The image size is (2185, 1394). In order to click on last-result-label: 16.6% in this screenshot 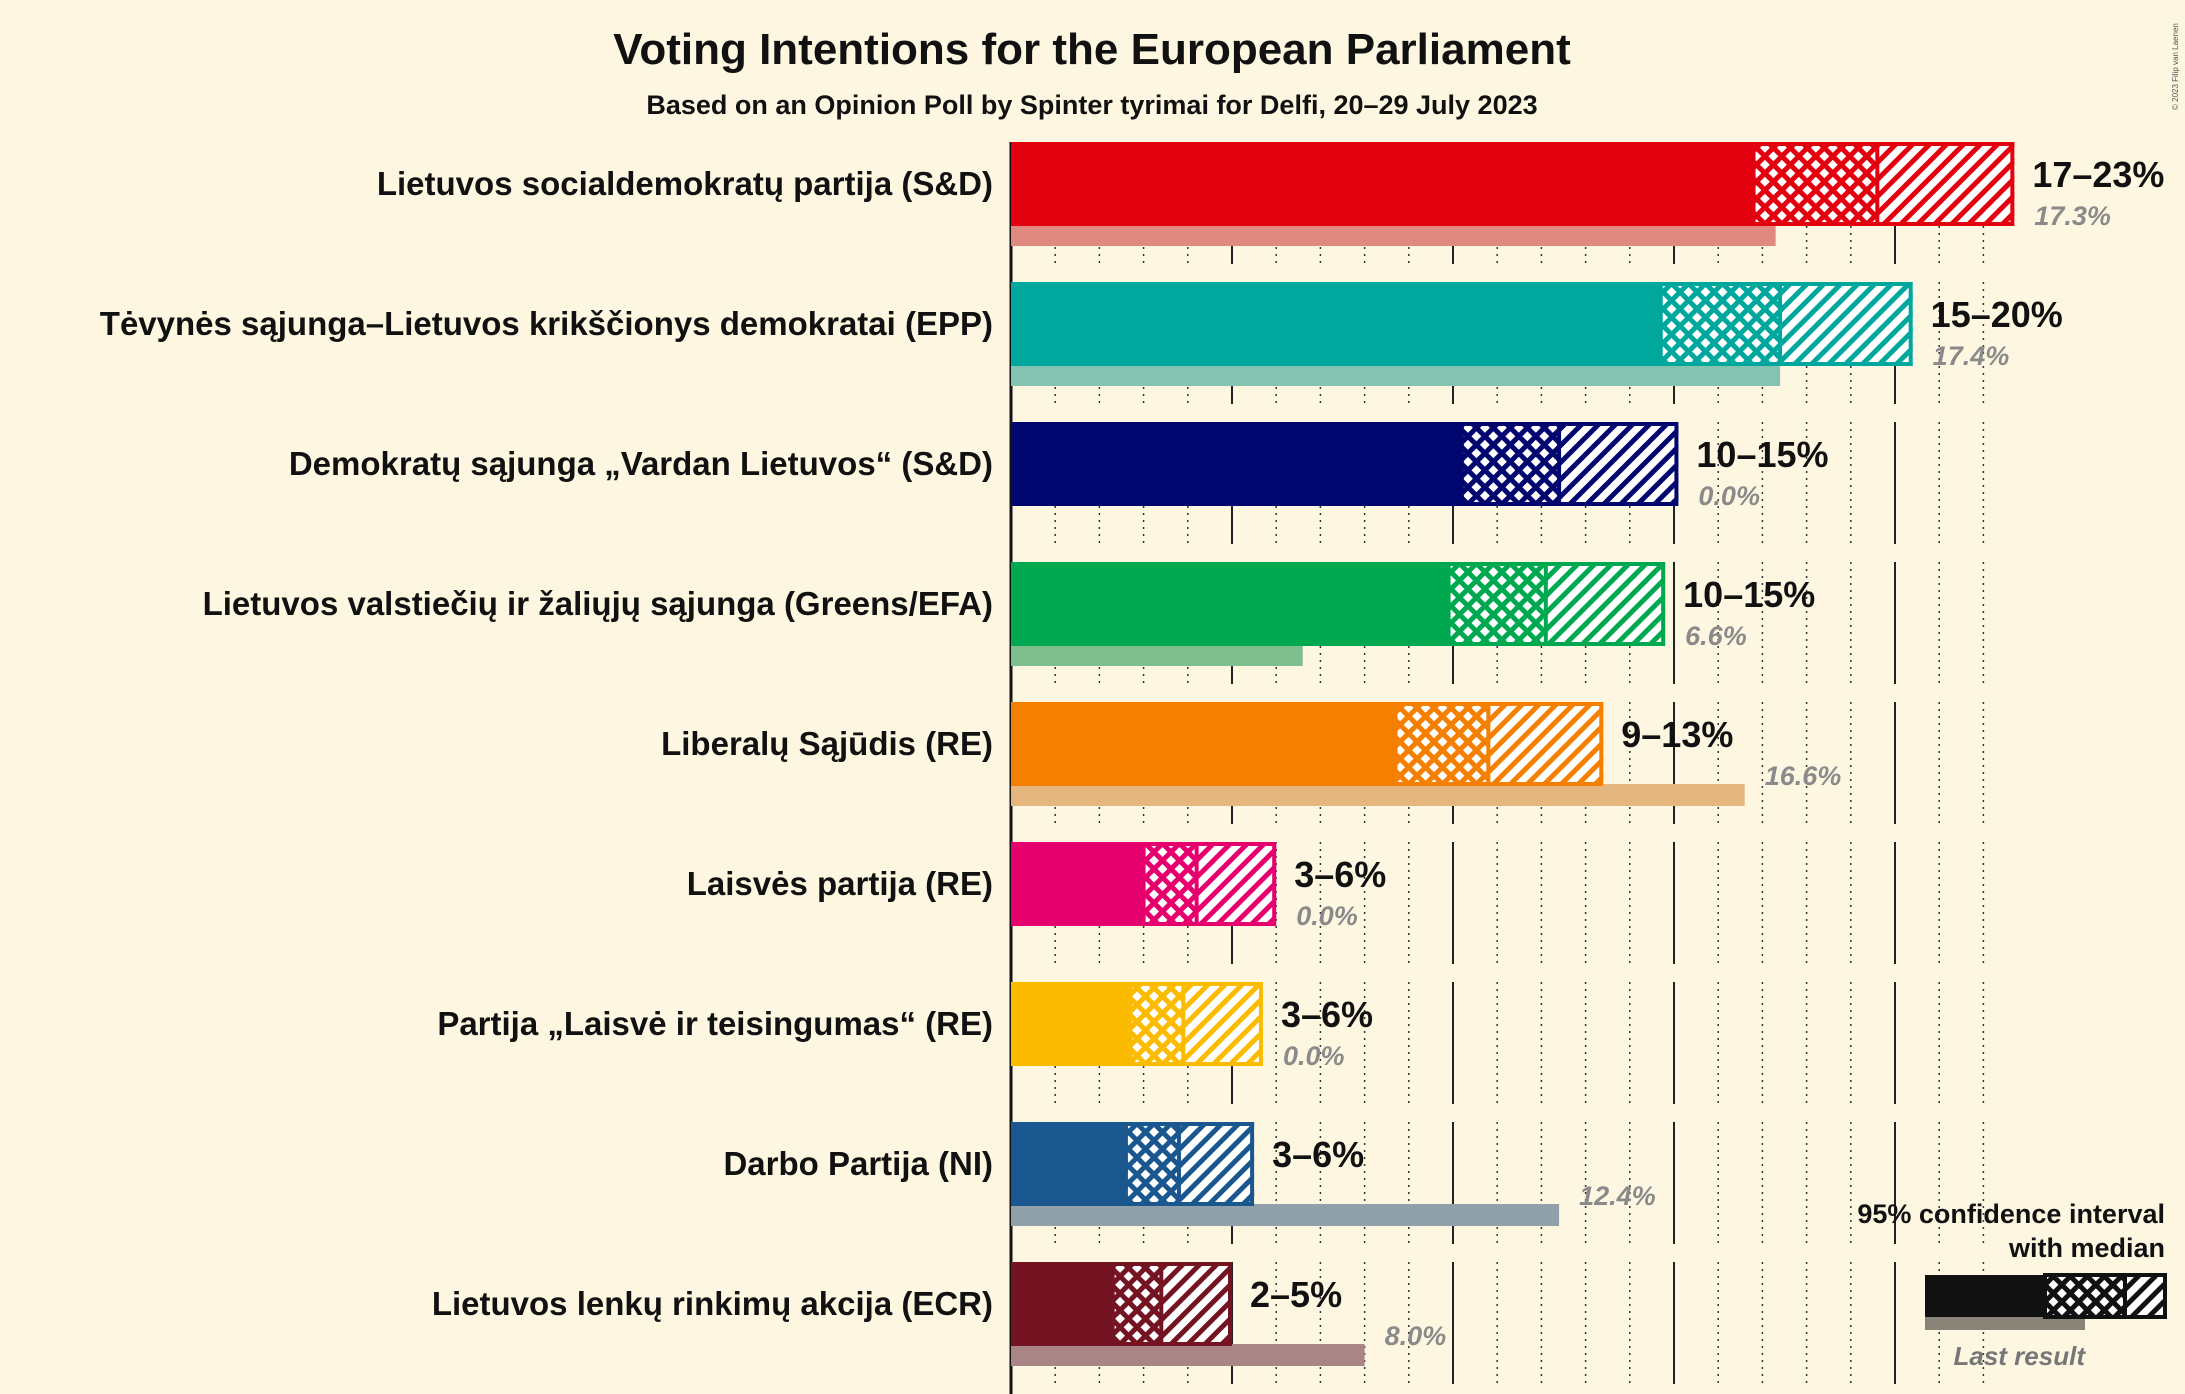, I will do `click(1803, 776)`.